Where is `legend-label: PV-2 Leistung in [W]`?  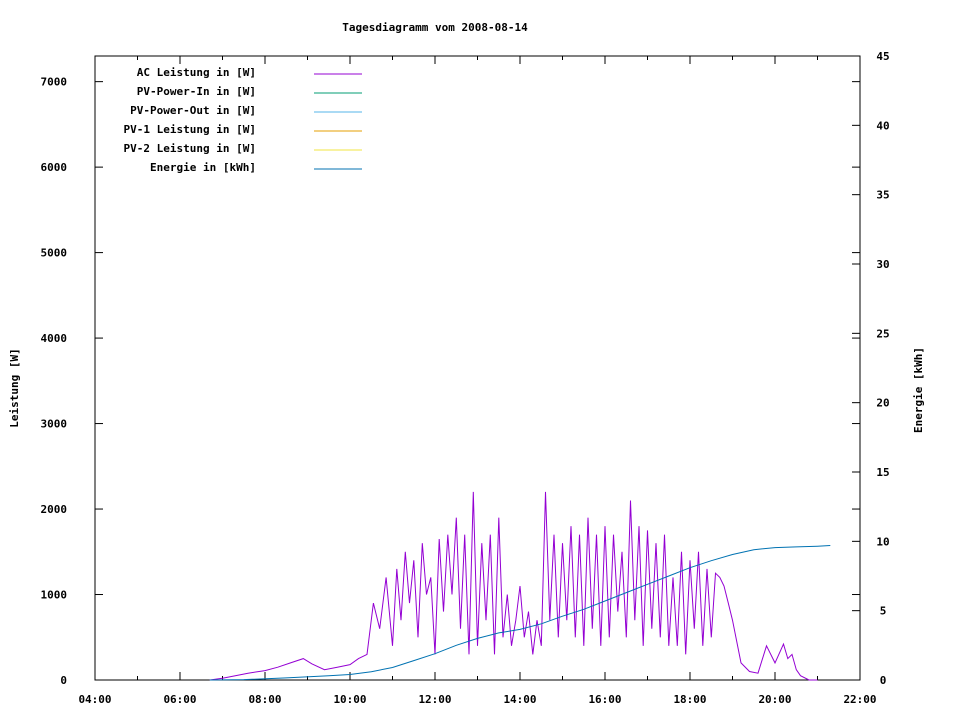
legend-label: PV-2 Leistung in [W] is located at coordinates (190, 148).